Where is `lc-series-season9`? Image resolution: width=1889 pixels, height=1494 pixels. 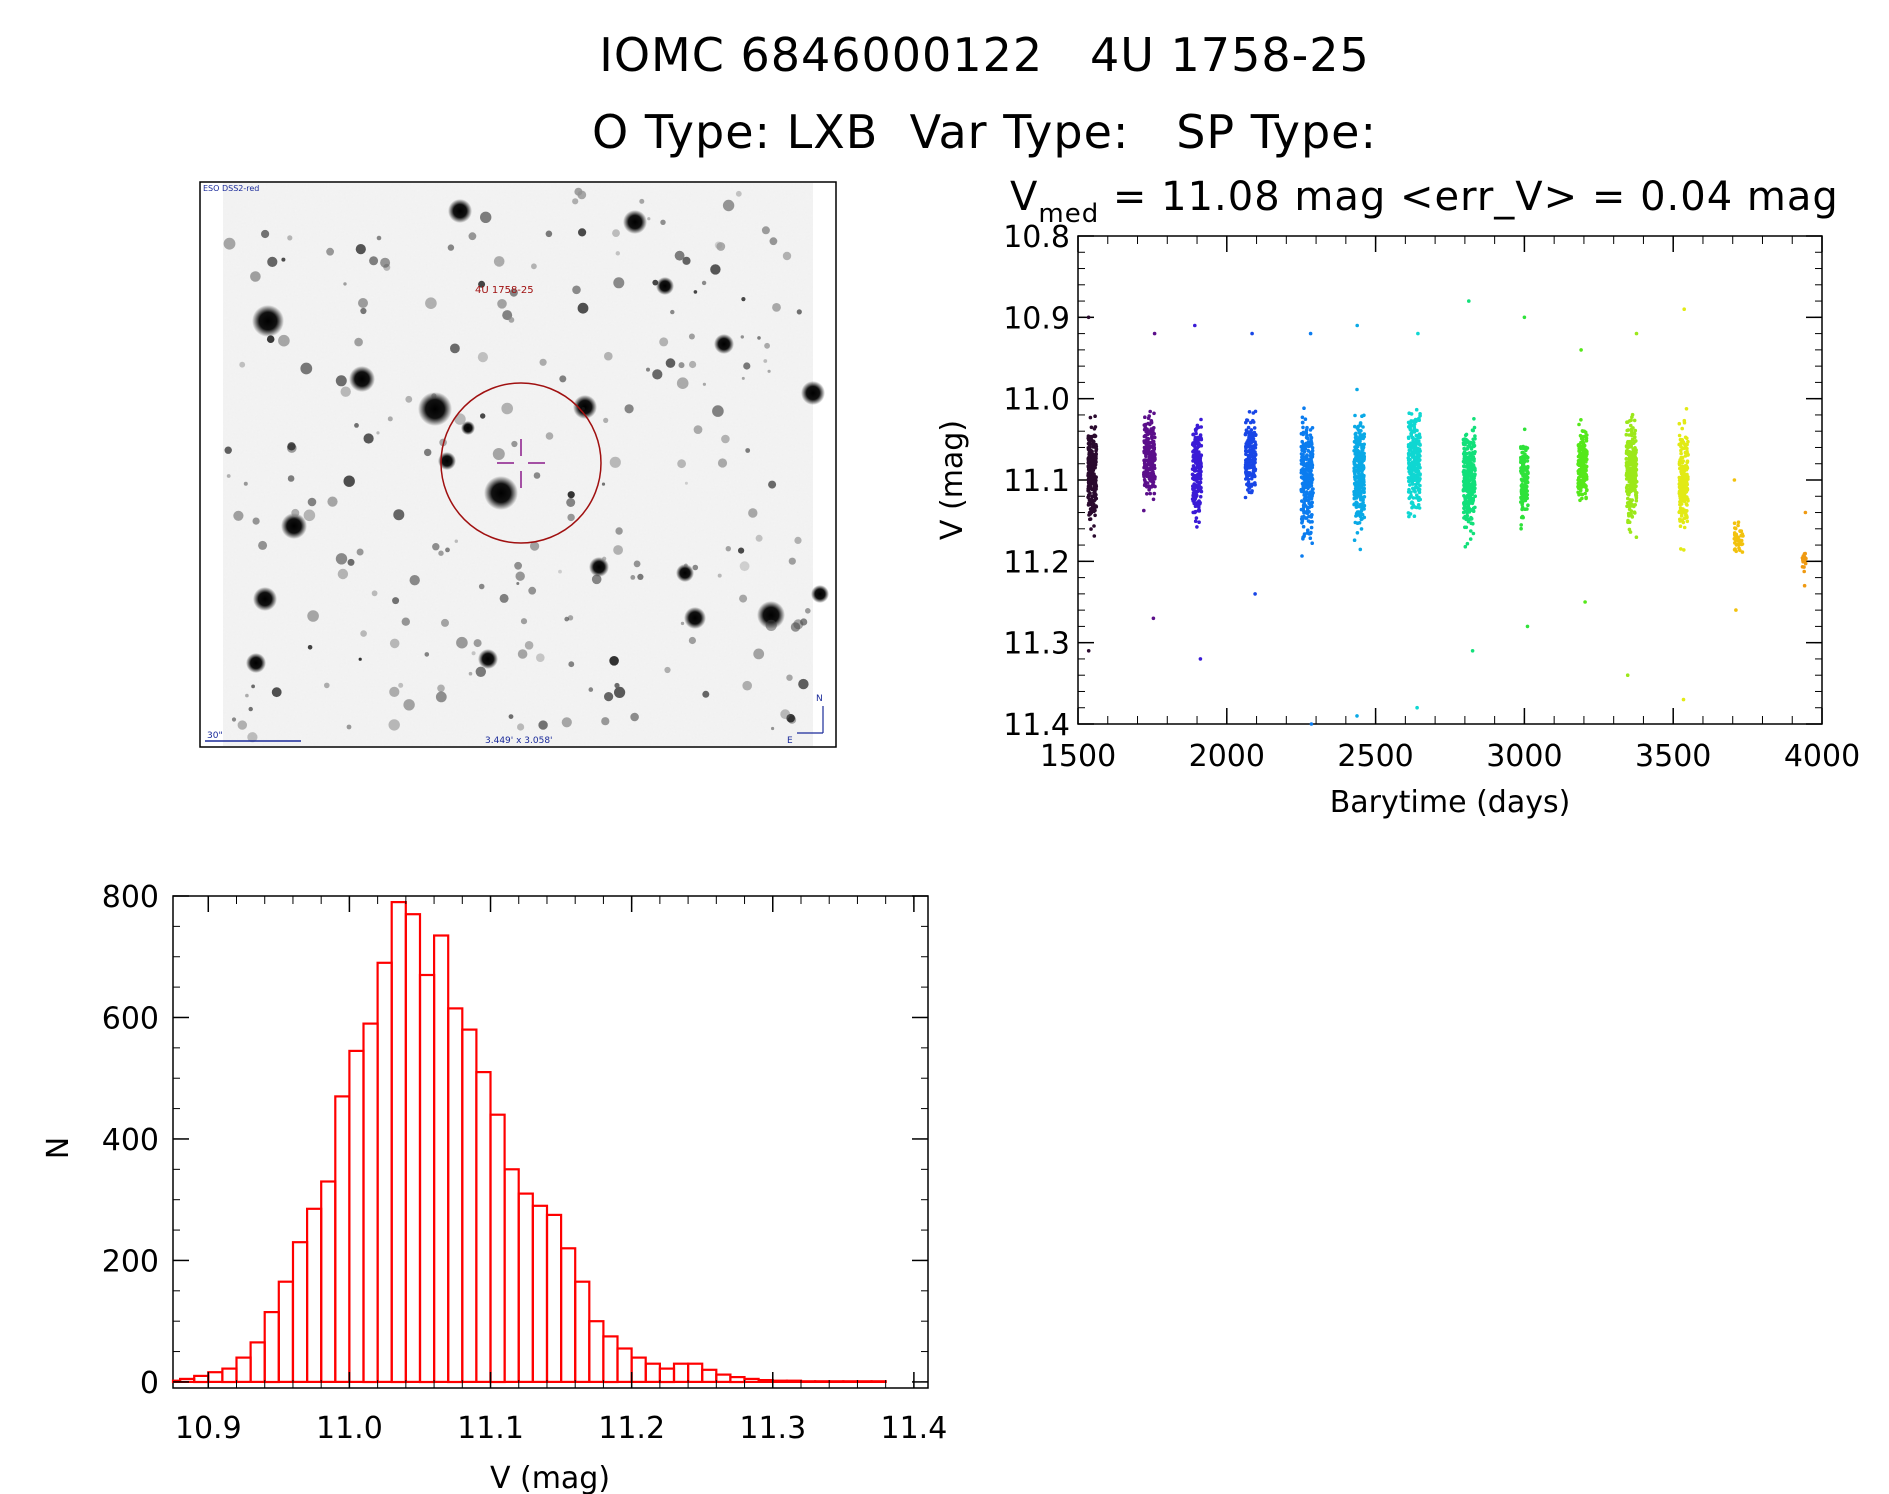
lc-series-season9 is located at coordinates (1524, 472).